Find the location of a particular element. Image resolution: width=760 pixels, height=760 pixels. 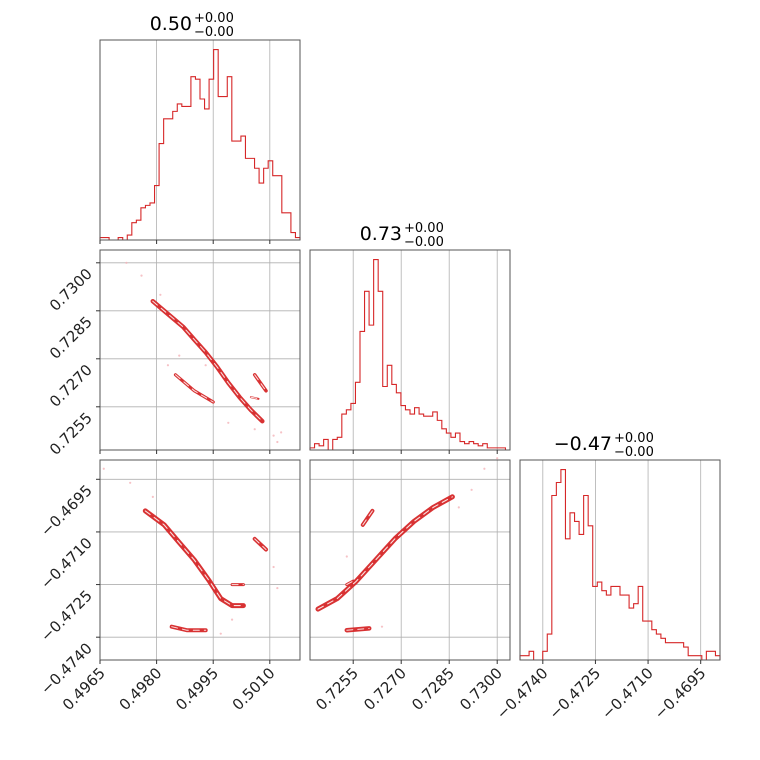

contour-right-spot-inner is located at coordinates (254, 398).